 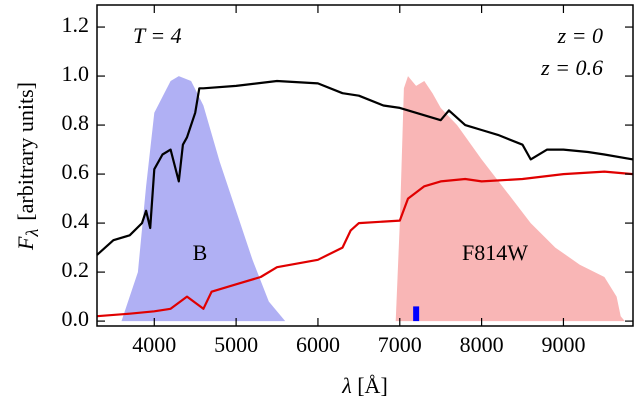 What do you see at coordinates (76, 220) in the screenshot?
I see `y-tick-label: 0.4` at bounding box center [76, 220].